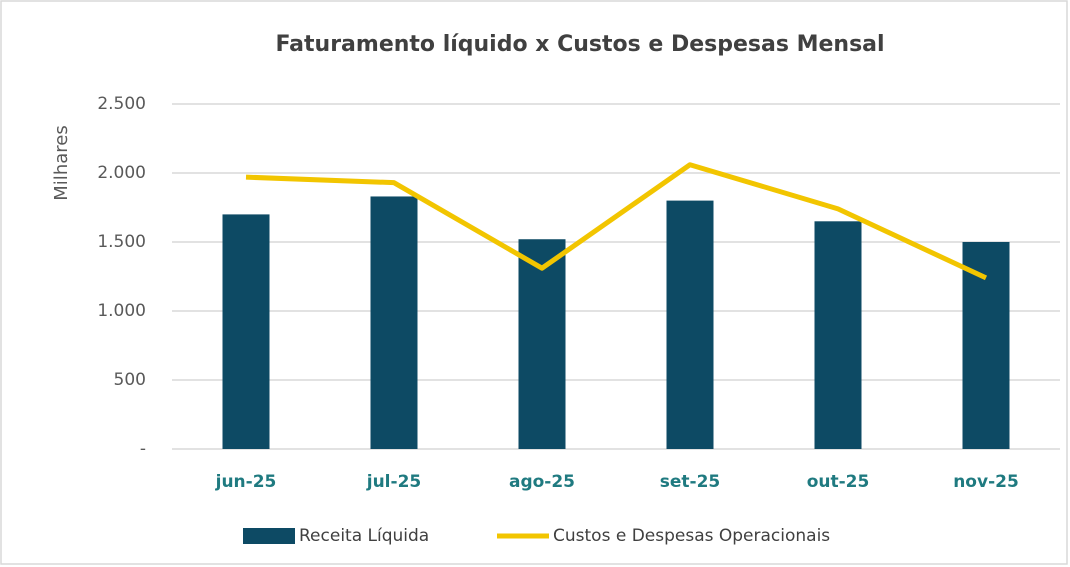  Describe the element at coordinates (121, 242) in the screenshot. I see `y-tick-label: 1.500` at that location.